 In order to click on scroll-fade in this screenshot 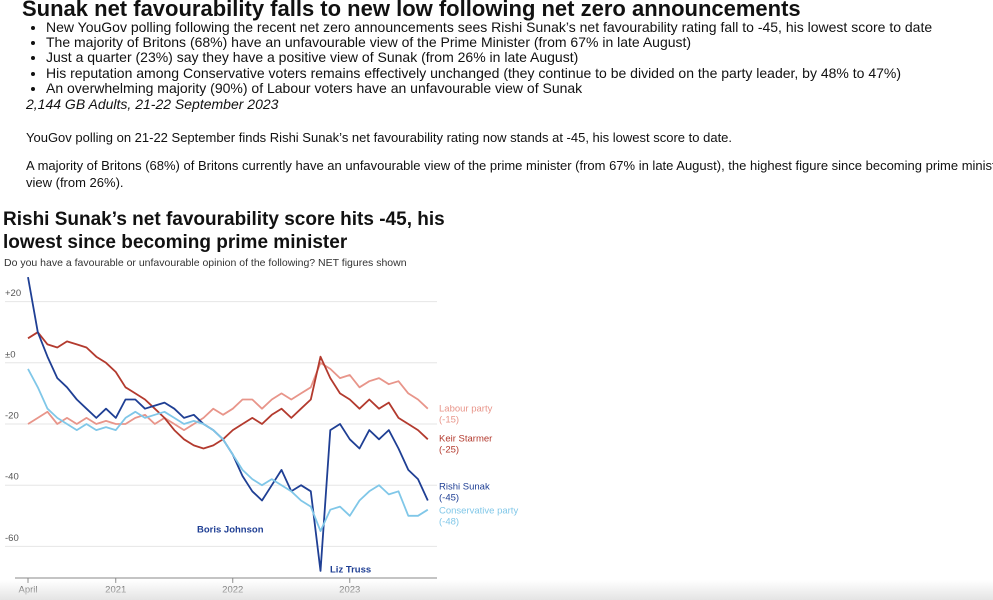, I will do `click(496, 590)`.